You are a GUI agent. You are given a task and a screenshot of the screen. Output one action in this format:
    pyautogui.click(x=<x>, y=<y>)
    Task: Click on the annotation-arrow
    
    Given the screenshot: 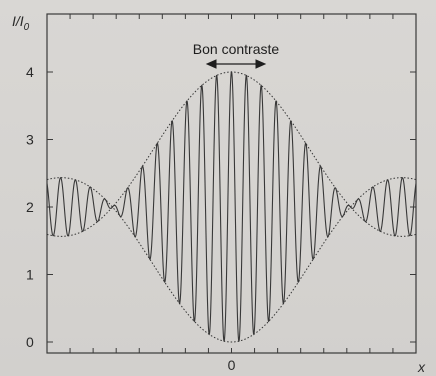 What is the action you would take?
    pyautogui.click(x=236, y=64)
    